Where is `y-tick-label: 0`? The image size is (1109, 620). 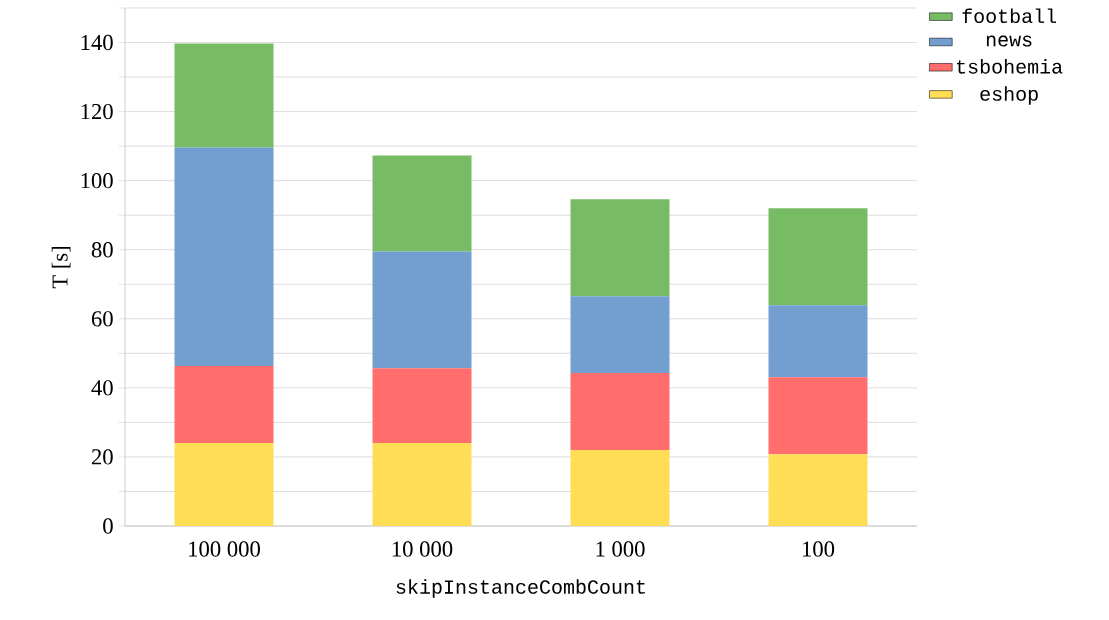
y-tick-label: 0 is located at coordinates (108, 526).